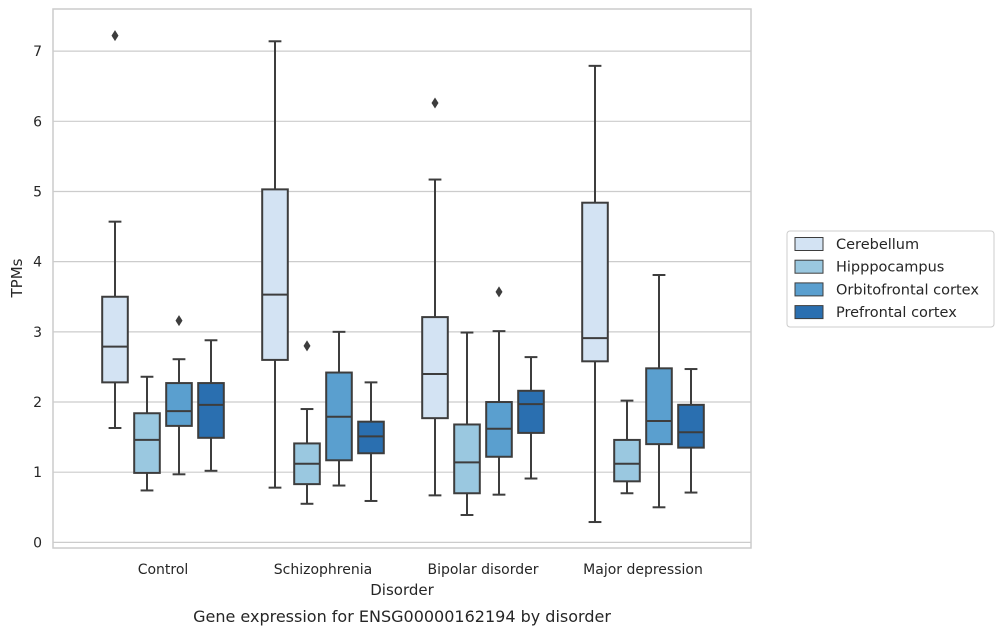 The width and height of the screenshot is (1003, 634). What do you see at coordinates (896, 313) in the screenshot?
I see `legend-label: Prefrontal cortex` at bounding box center [896, 313].